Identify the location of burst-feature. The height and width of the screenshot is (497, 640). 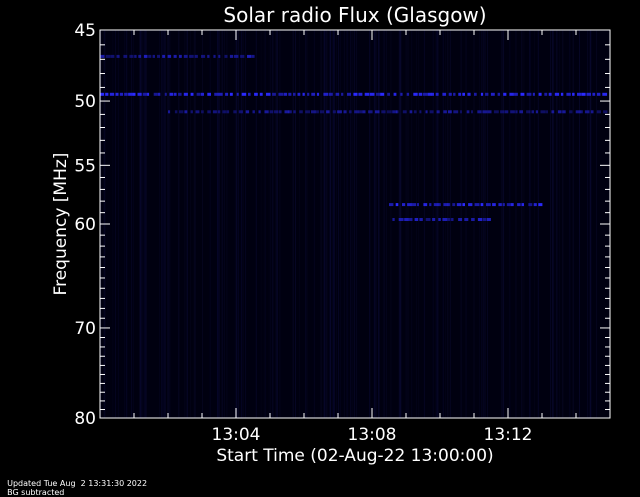
(441, 219).